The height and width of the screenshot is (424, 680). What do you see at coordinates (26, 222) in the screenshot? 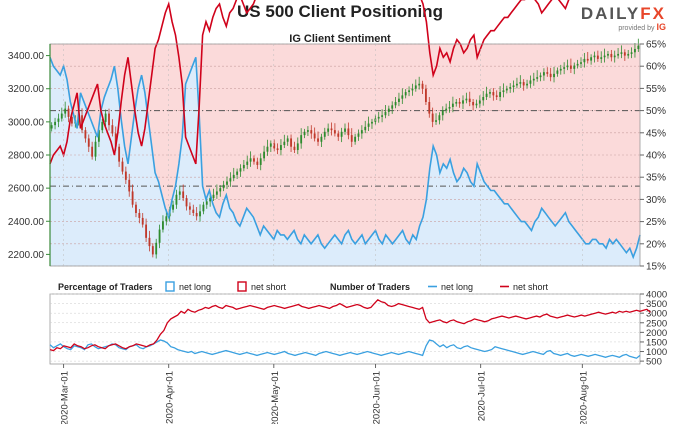
I see `left-tick-label: 2400.00` at bounding box center [26, 222].